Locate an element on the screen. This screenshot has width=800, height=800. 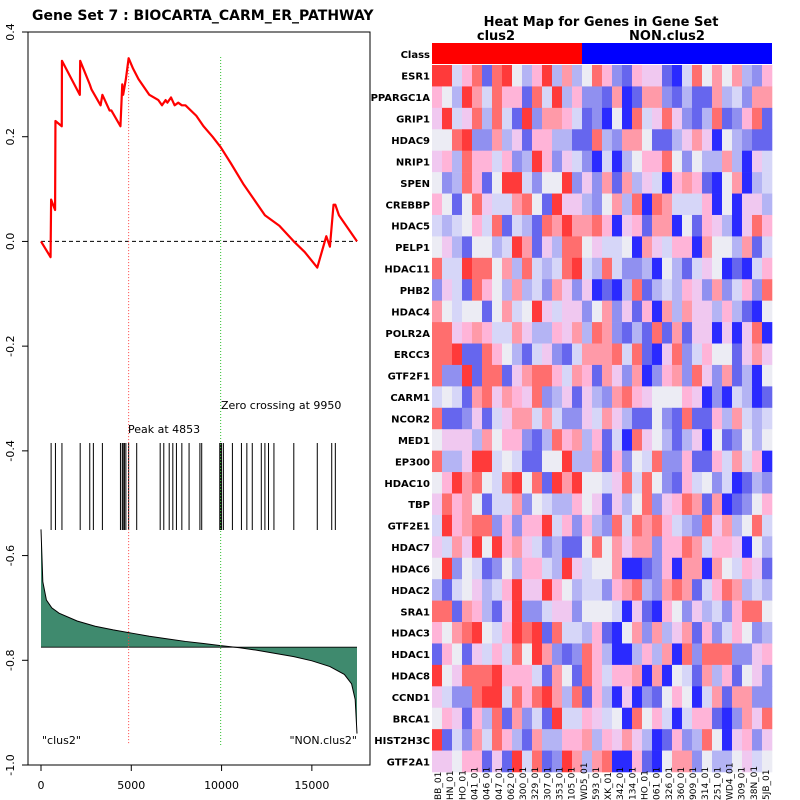
zero-crossing-annotation: Zero crossing at 9950 is located at coordinates (281, 405).